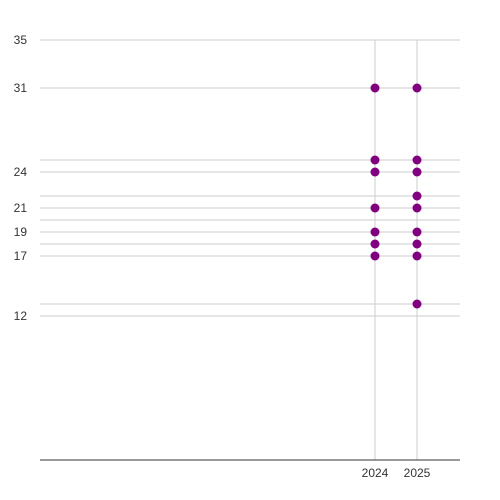 This screenshot has width=500, height=500. Describe the element at coordinates (21, 256) in the screenshot. I see `y-tick-label: 17` at that location.